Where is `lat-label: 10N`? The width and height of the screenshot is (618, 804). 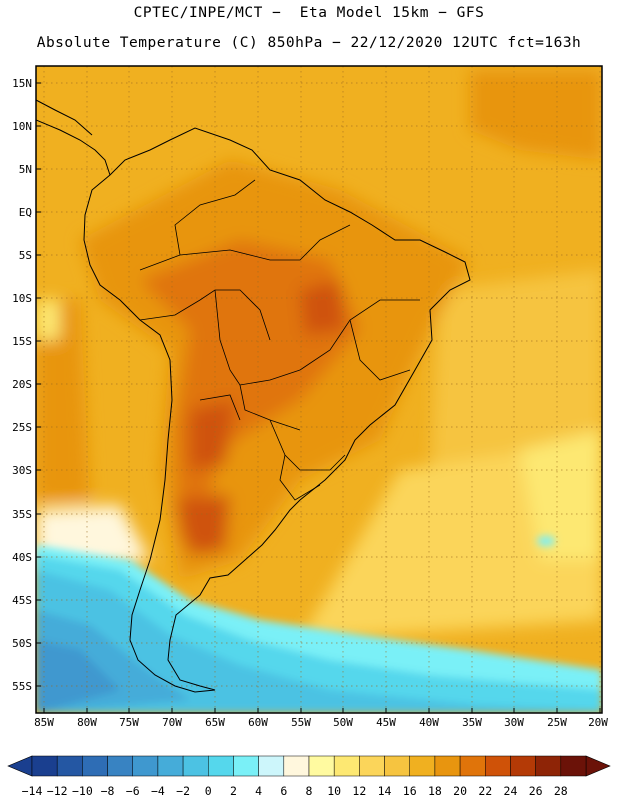
lat-label: 10N is located at coordinates (22, 126).